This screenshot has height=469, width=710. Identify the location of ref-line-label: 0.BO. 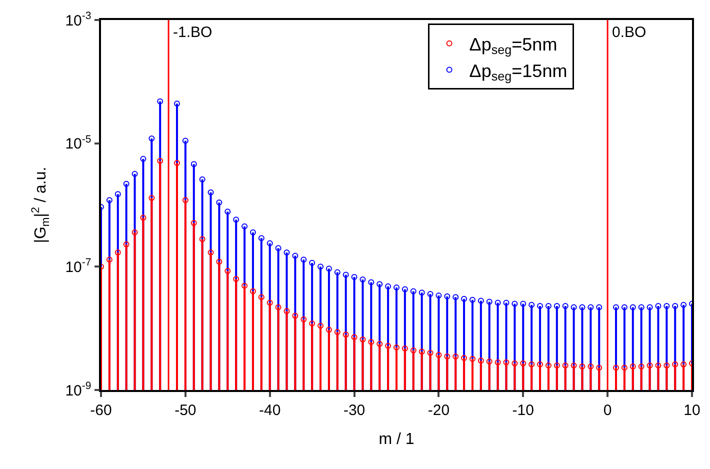
(629, 32).